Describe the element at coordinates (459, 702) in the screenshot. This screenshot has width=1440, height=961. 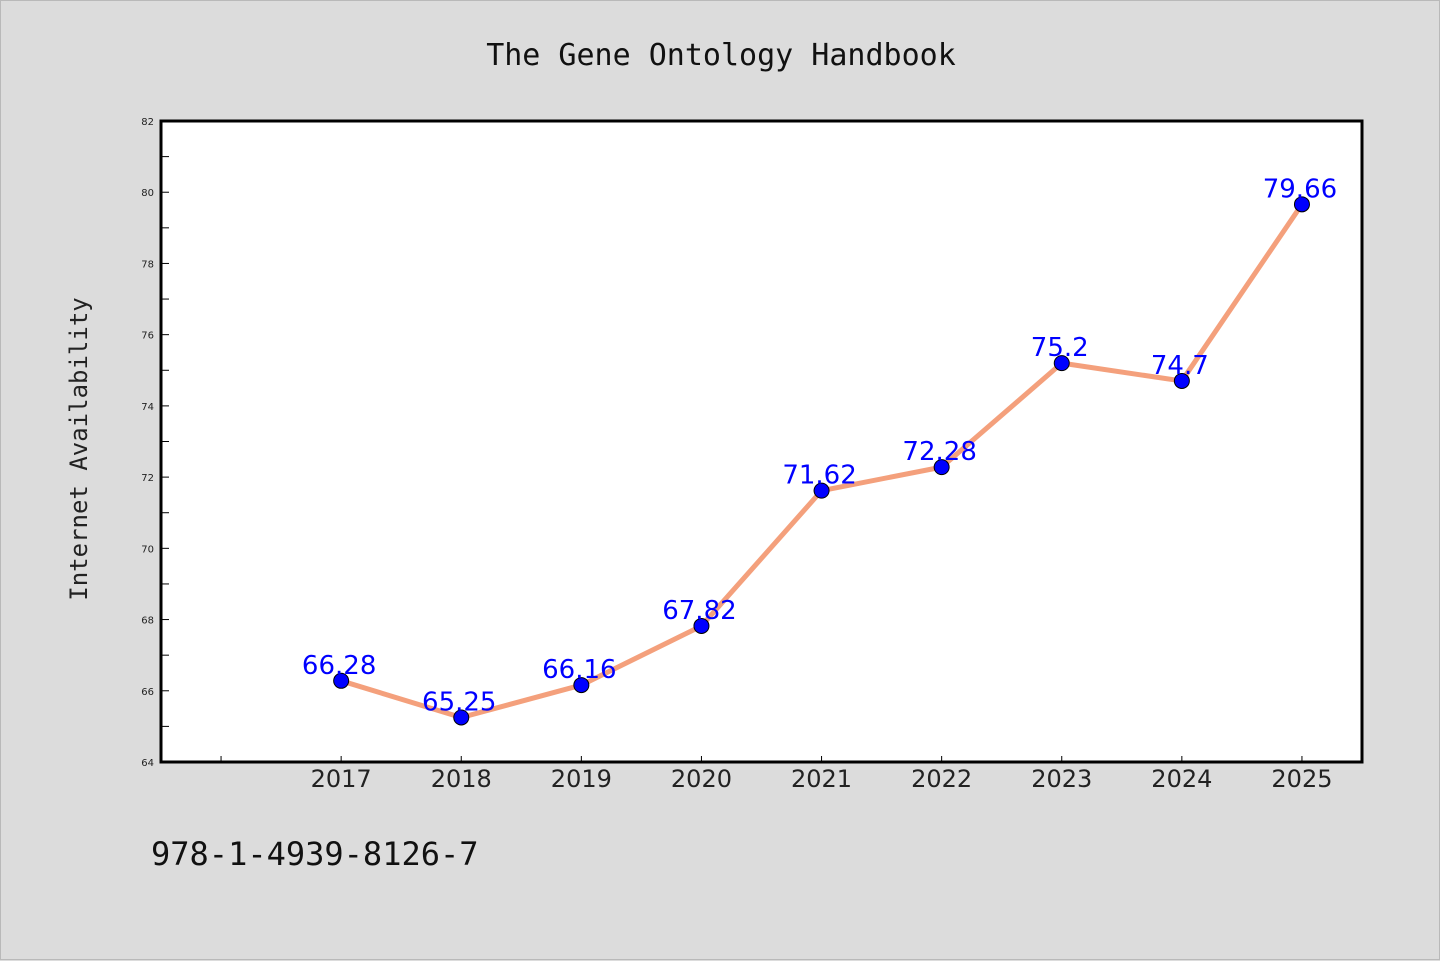
I see `data-label-2018: 65.25` at that location.